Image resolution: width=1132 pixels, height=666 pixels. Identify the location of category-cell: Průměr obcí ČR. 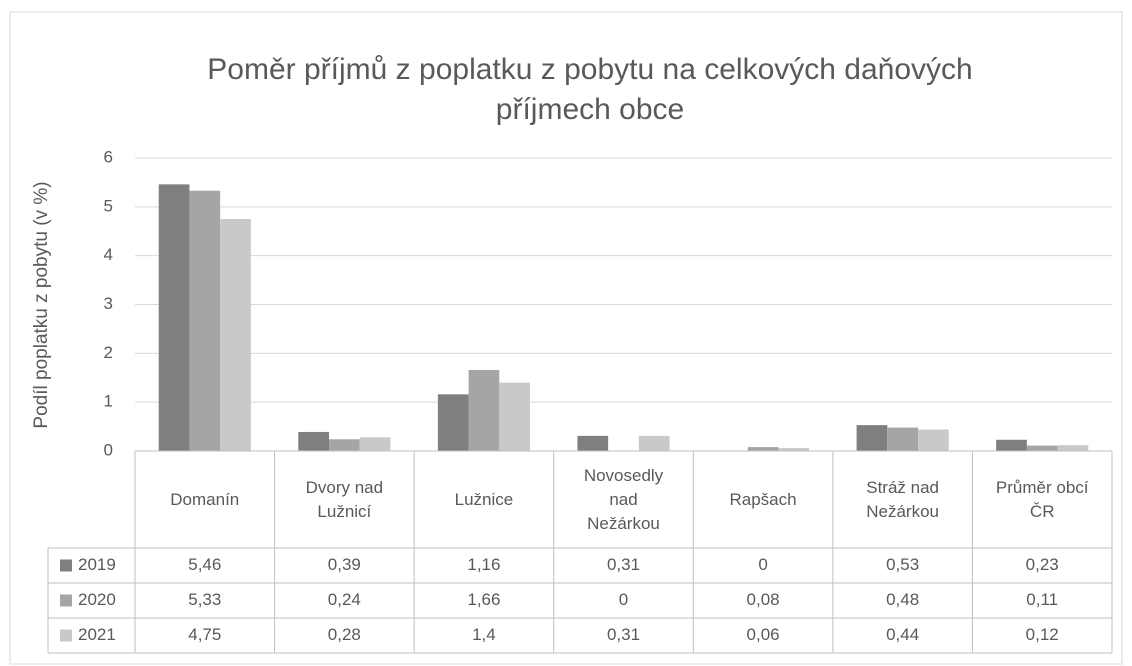
(1042, 499).